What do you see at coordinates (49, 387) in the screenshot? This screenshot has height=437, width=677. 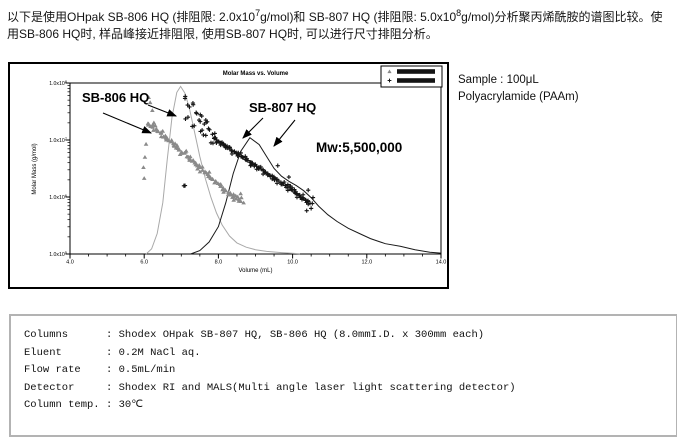 I see `condition-label: Detector` at bounding box center [49, 387].